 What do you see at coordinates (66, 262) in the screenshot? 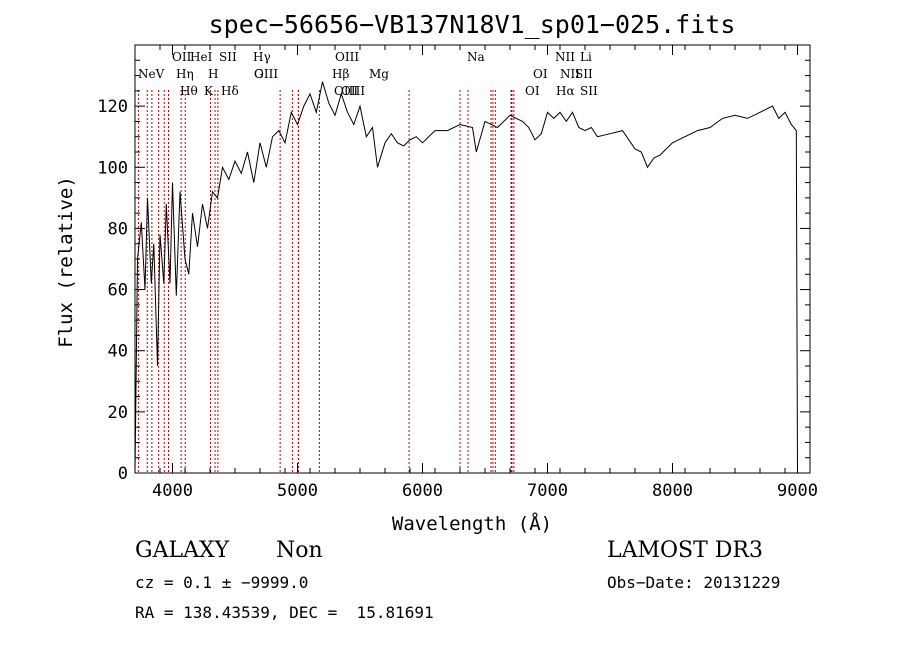
I see `y-axis-label: Flux (relative)` at bounding box center [66, 262].